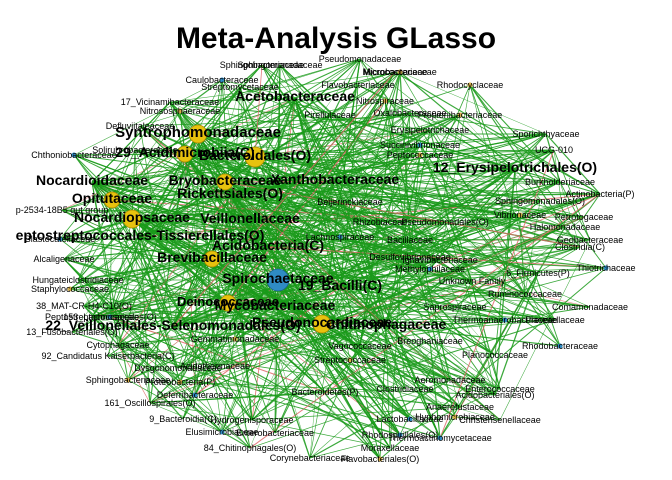 This screenshot has height=480, width=672. I want to click on node-label: Enterococcaceae, so click(500, 389).